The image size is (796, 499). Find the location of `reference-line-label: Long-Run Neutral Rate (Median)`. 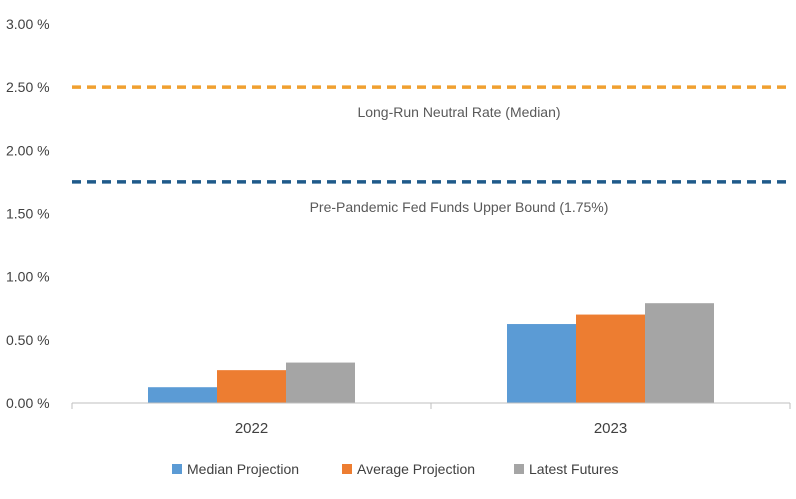

reference-line-label: Long-Run Neutral Rate (Median) is located at coordinates (458, 112).